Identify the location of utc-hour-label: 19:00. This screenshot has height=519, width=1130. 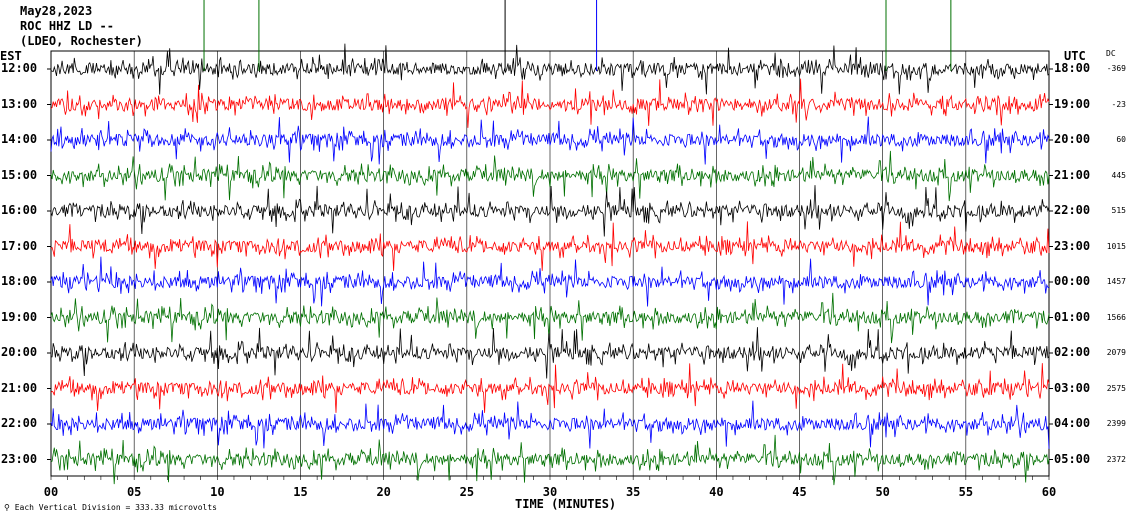
(1072, 103).